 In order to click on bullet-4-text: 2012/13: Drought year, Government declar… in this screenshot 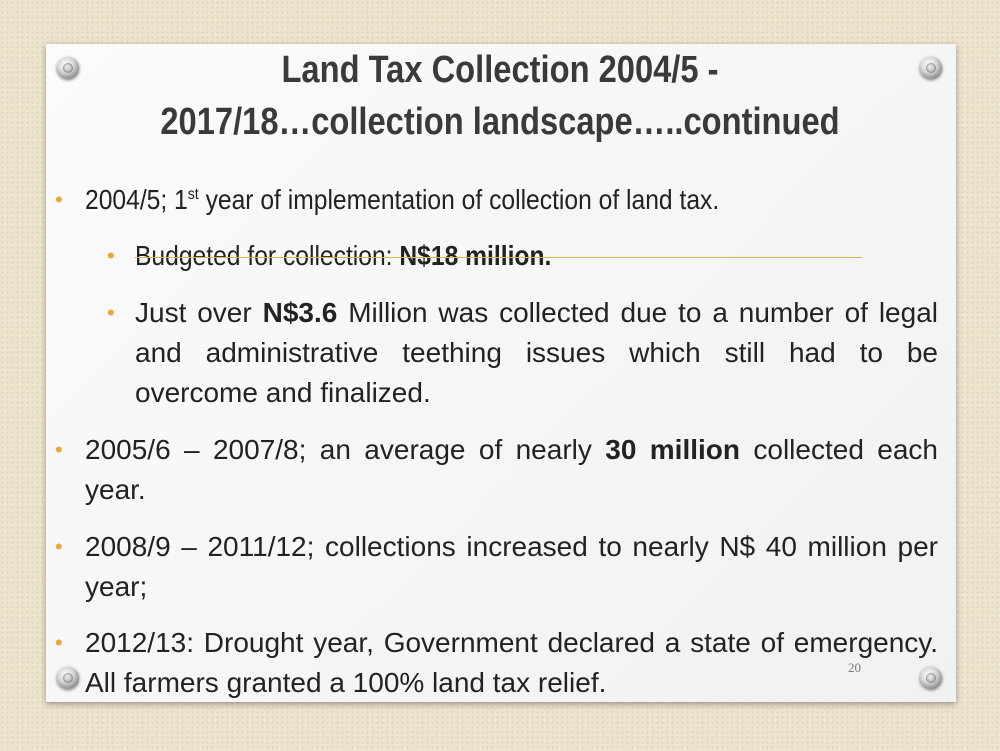, I will do `click(511, 662)`.